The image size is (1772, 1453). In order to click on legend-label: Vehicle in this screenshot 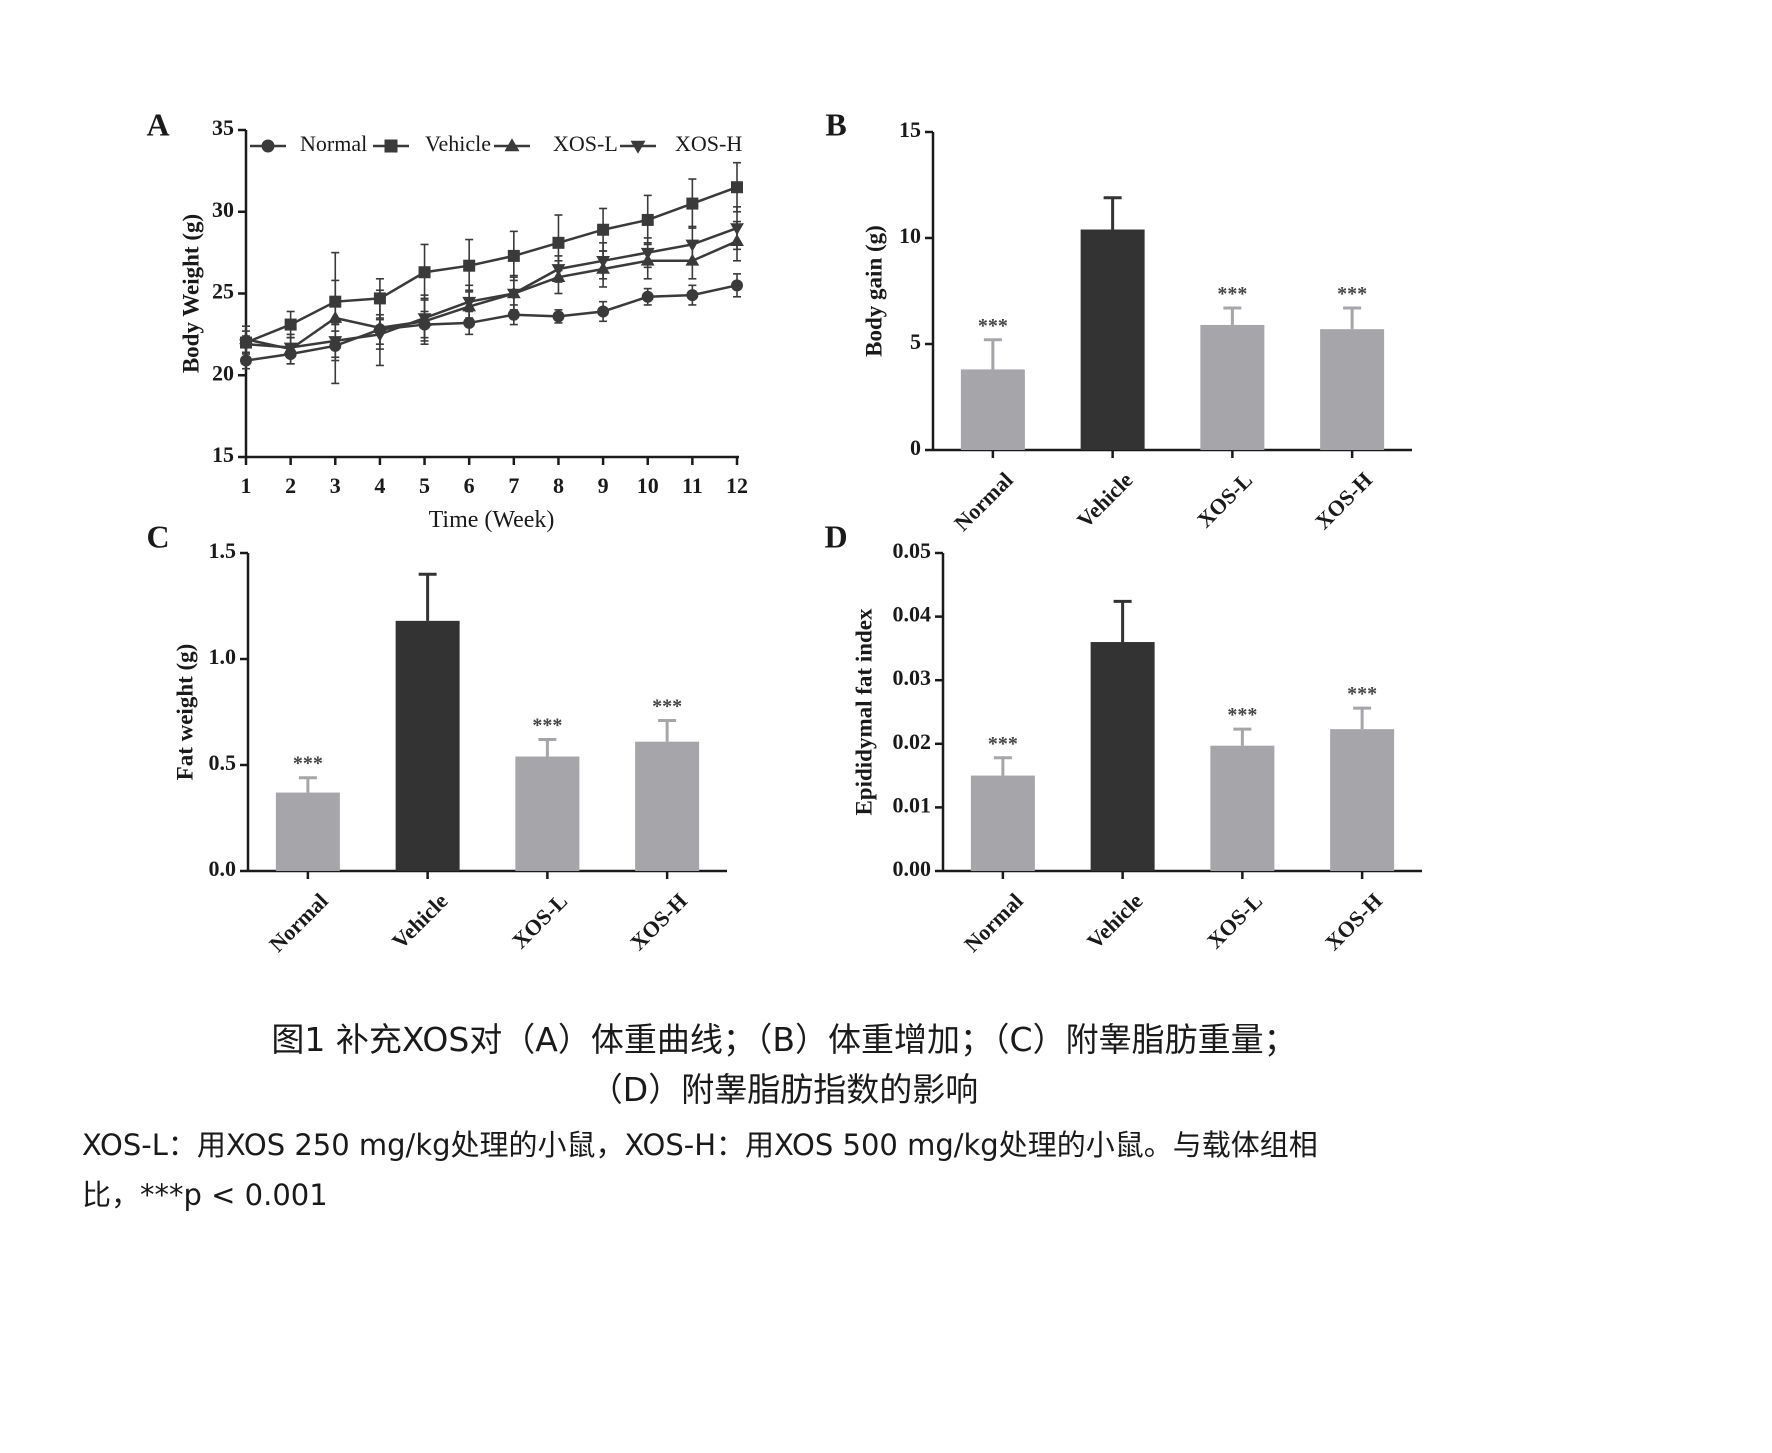, I will do `click(458, 143)`.